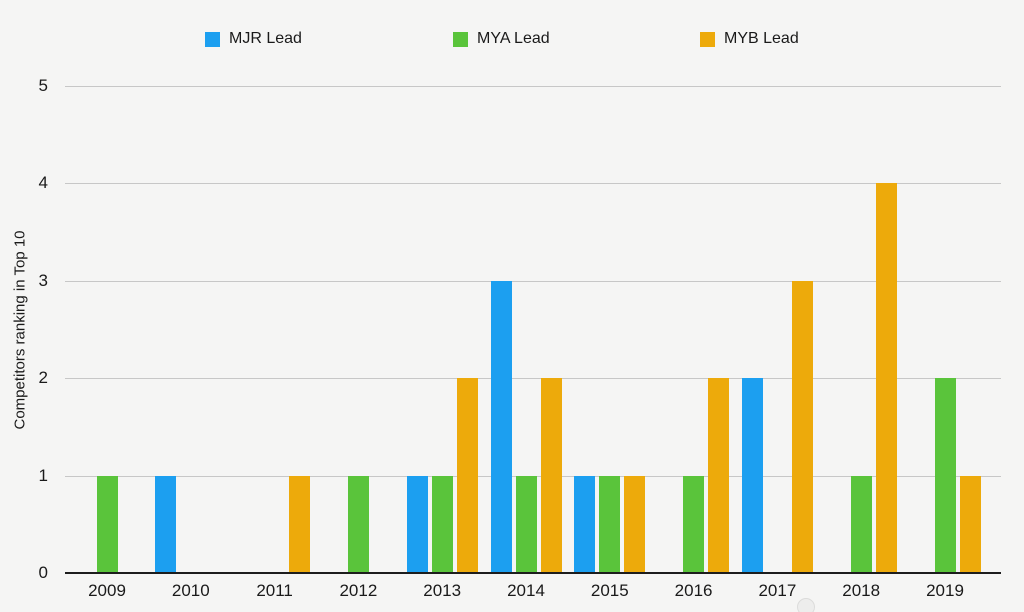  What do you see at coordinates (43, 378) in the screenshot?
I see `y-tick-label: 2` at bounding box center [43, 378].